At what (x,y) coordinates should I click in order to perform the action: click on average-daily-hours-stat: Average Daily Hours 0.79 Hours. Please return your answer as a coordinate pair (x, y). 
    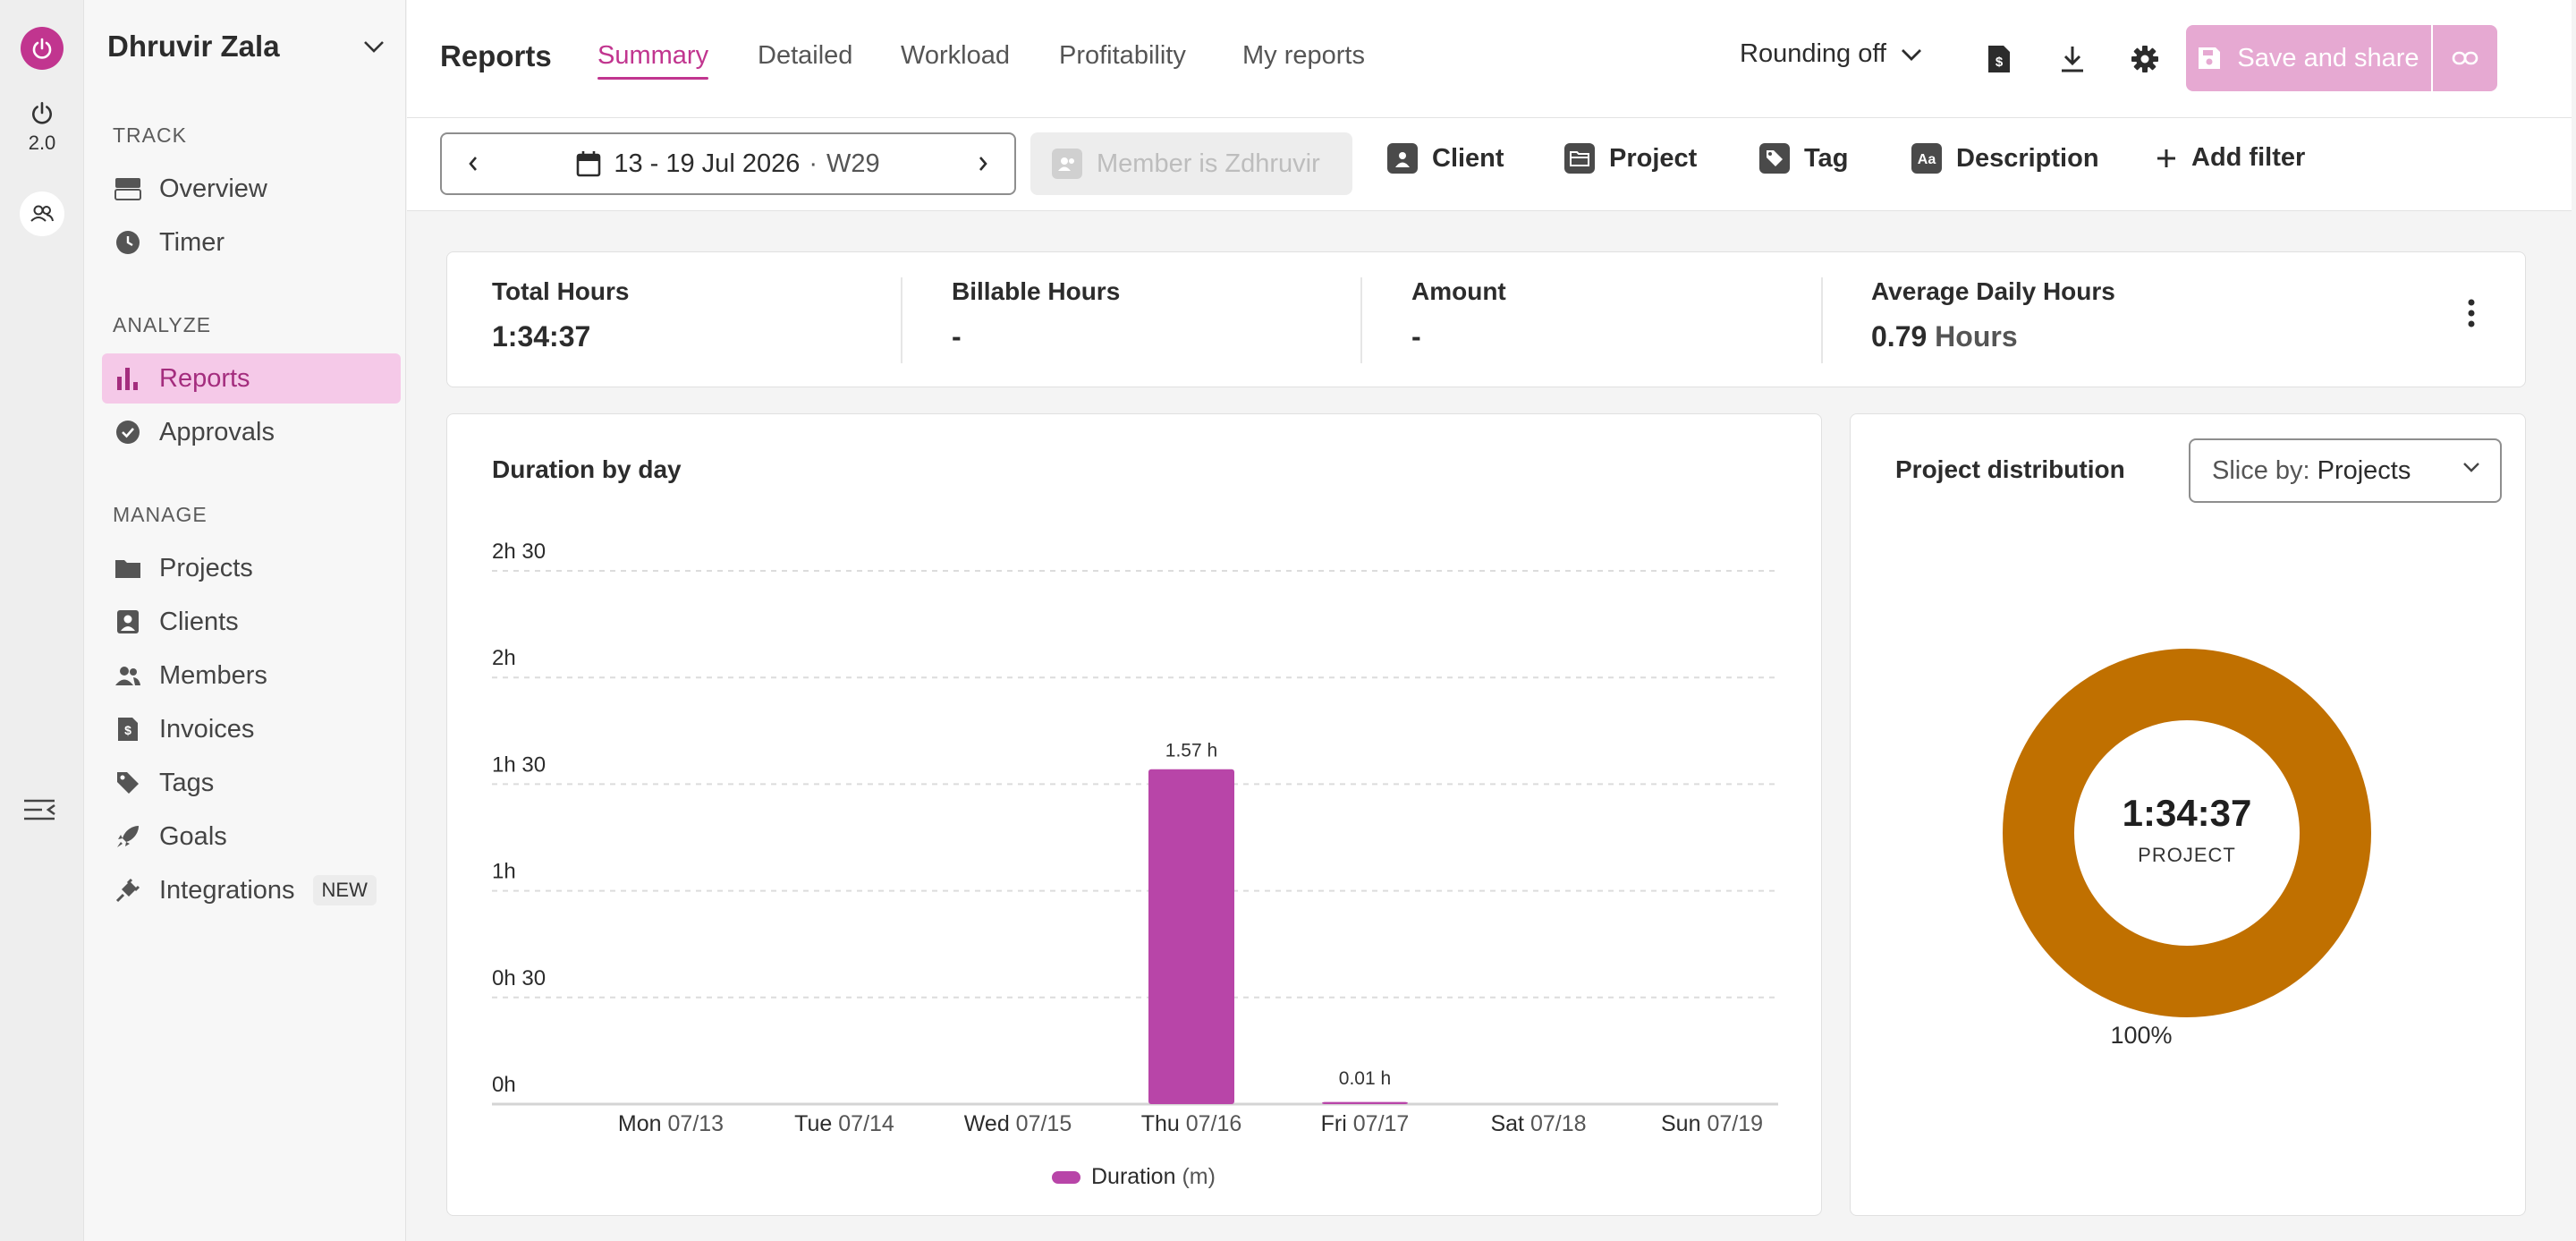
    Looking at the image, I should click on (2086, 315).